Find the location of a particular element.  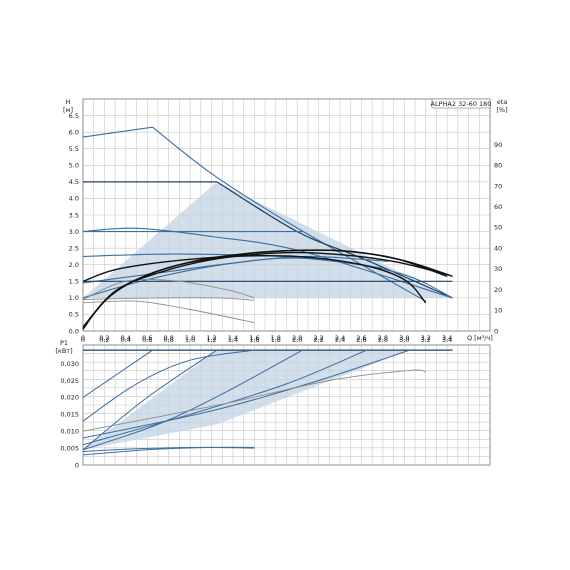

power-x-tick-label: 2,8 is located at coordinates (383, 340).